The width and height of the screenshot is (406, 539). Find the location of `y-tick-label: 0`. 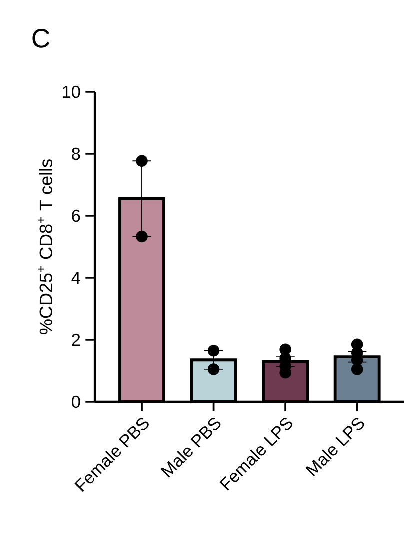

y-tick-label: 0 is located at coordinates (76, 402).